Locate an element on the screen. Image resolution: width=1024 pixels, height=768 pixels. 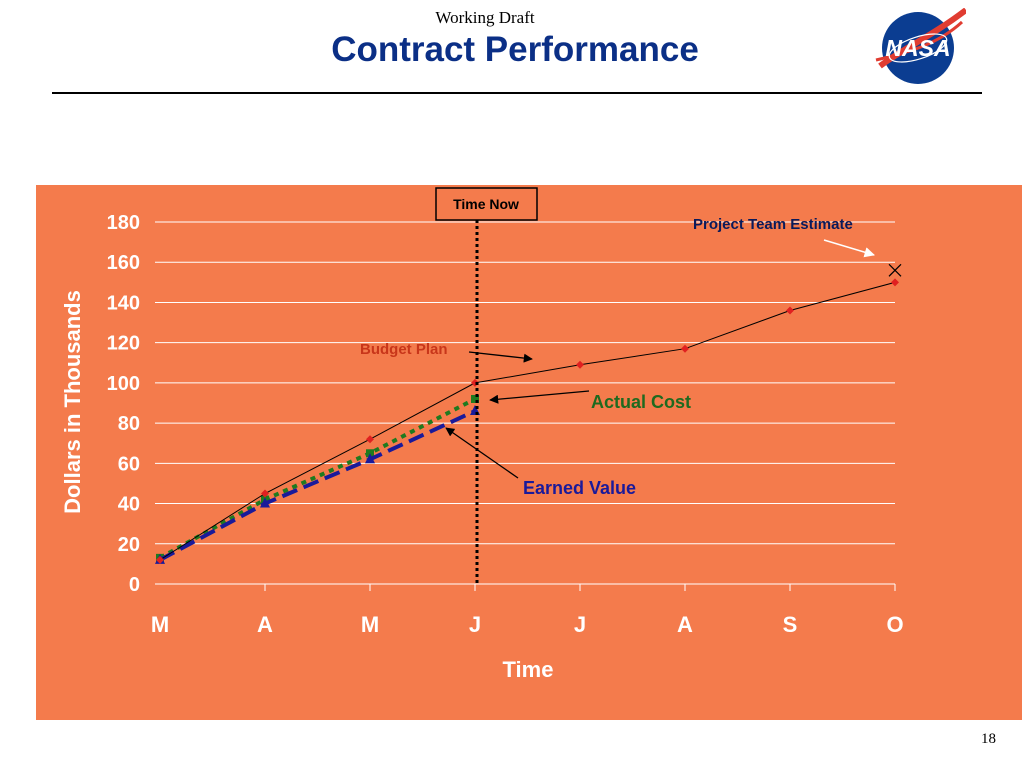
x-tick-label: S is located at coordinates (790, 624).